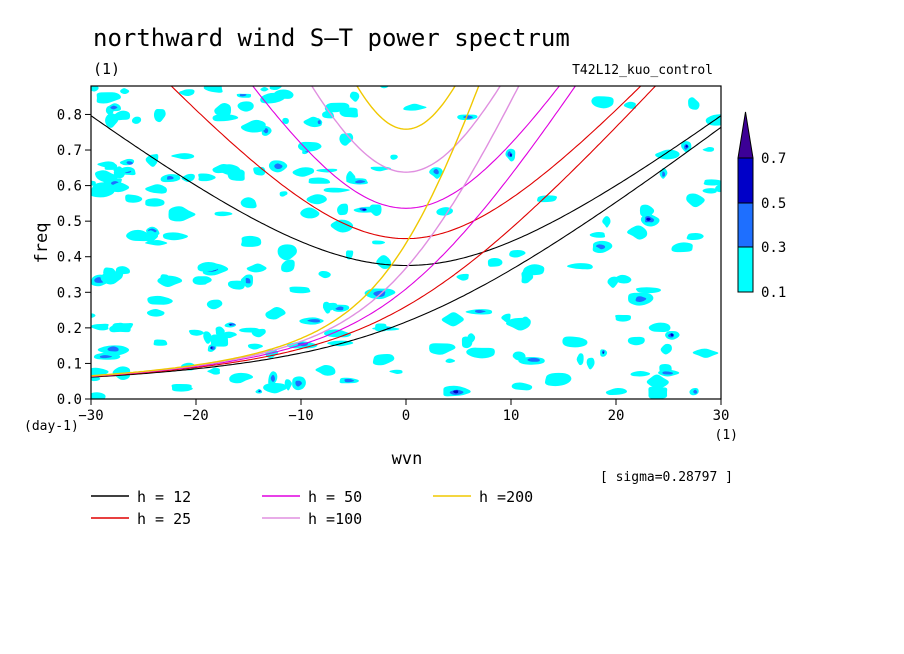 The width and height of the screenshot is (904, 654). What do you see at coordinates (745, 269) in the screenshot?
I see `colorbar-swatch` at bounding box center [745, 269].